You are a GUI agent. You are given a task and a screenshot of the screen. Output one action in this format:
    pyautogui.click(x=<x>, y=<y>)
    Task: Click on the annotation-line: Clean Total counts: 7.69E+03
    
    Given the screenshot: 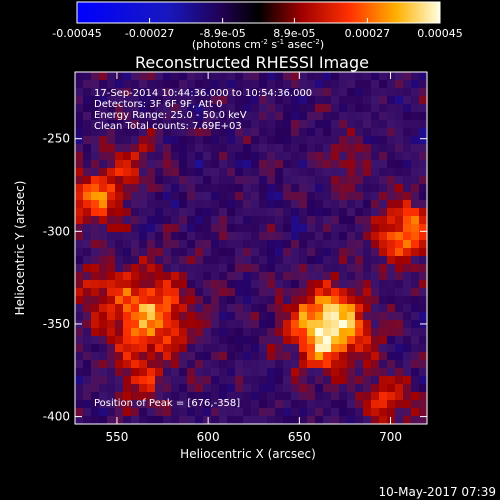 What is the action you would take?
    pyautogui.click(x=168, y=126)
    